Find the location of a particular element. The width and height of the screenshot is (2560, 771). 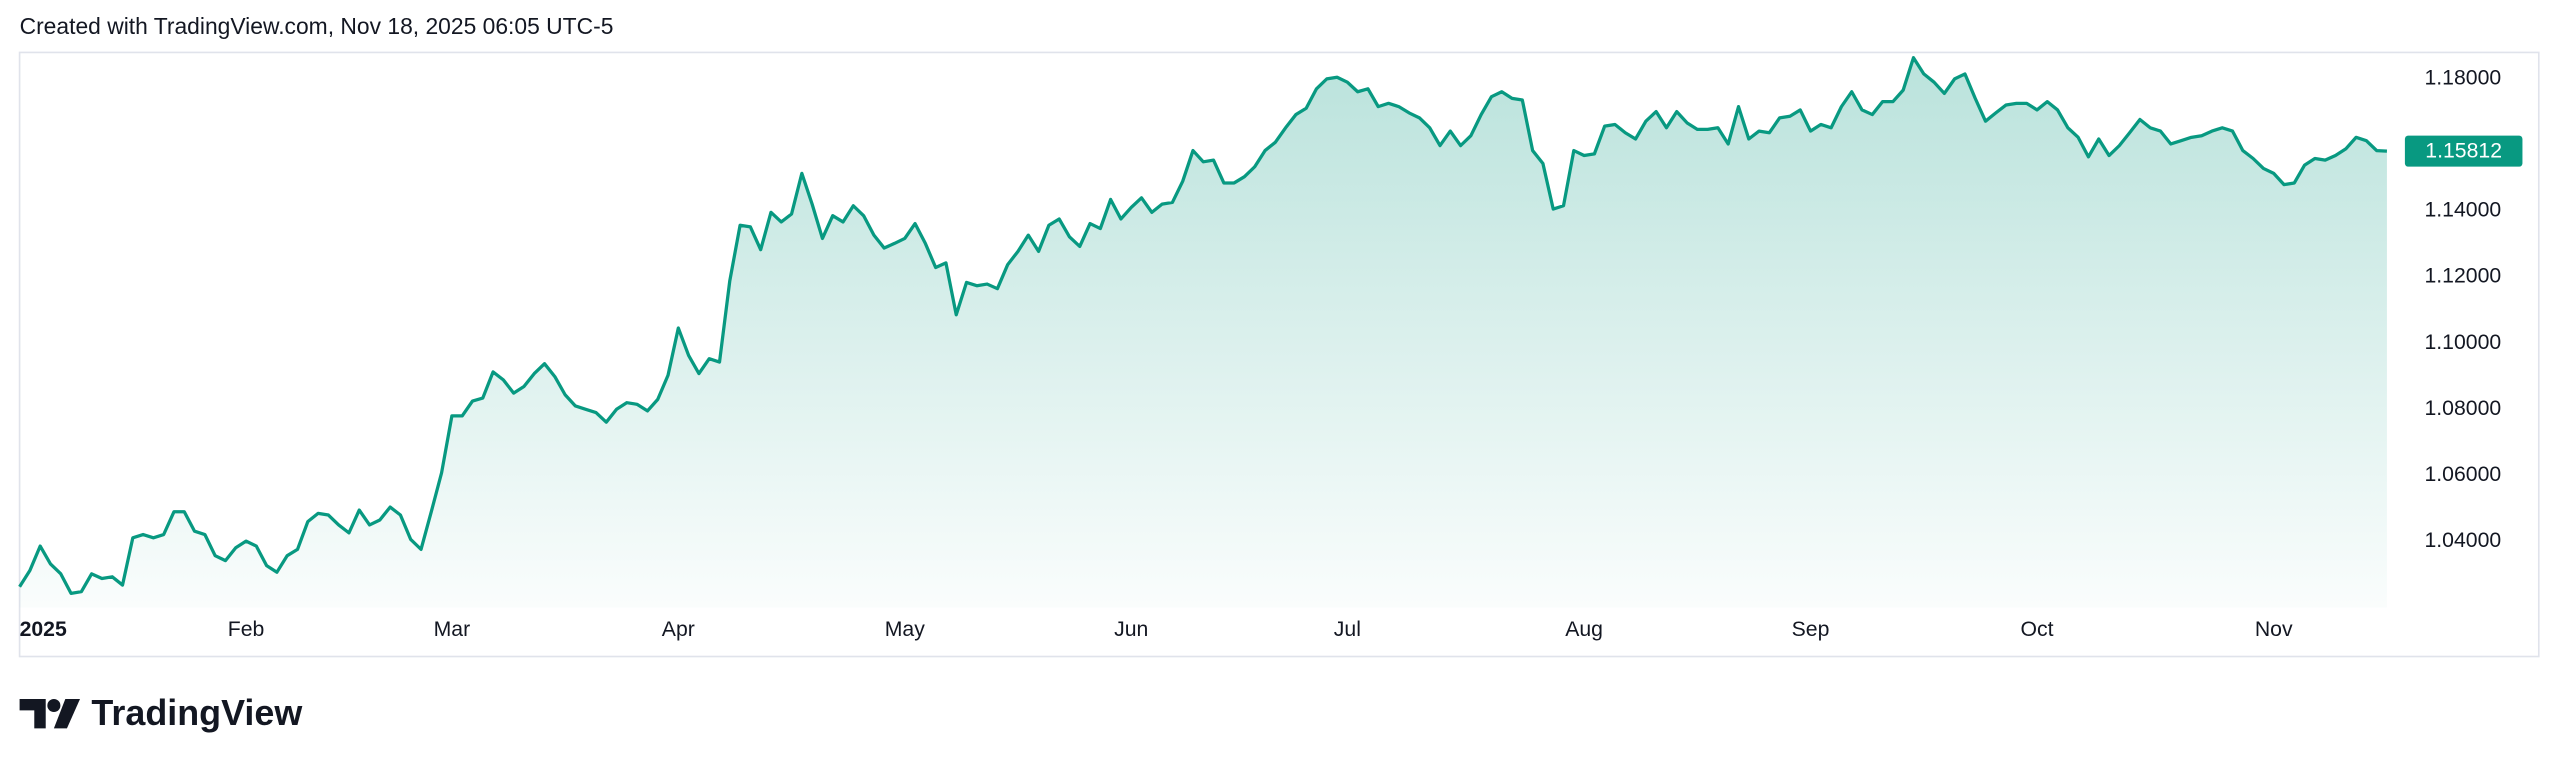

x-tick-label: 2025 is located at coordinates (43, 629).